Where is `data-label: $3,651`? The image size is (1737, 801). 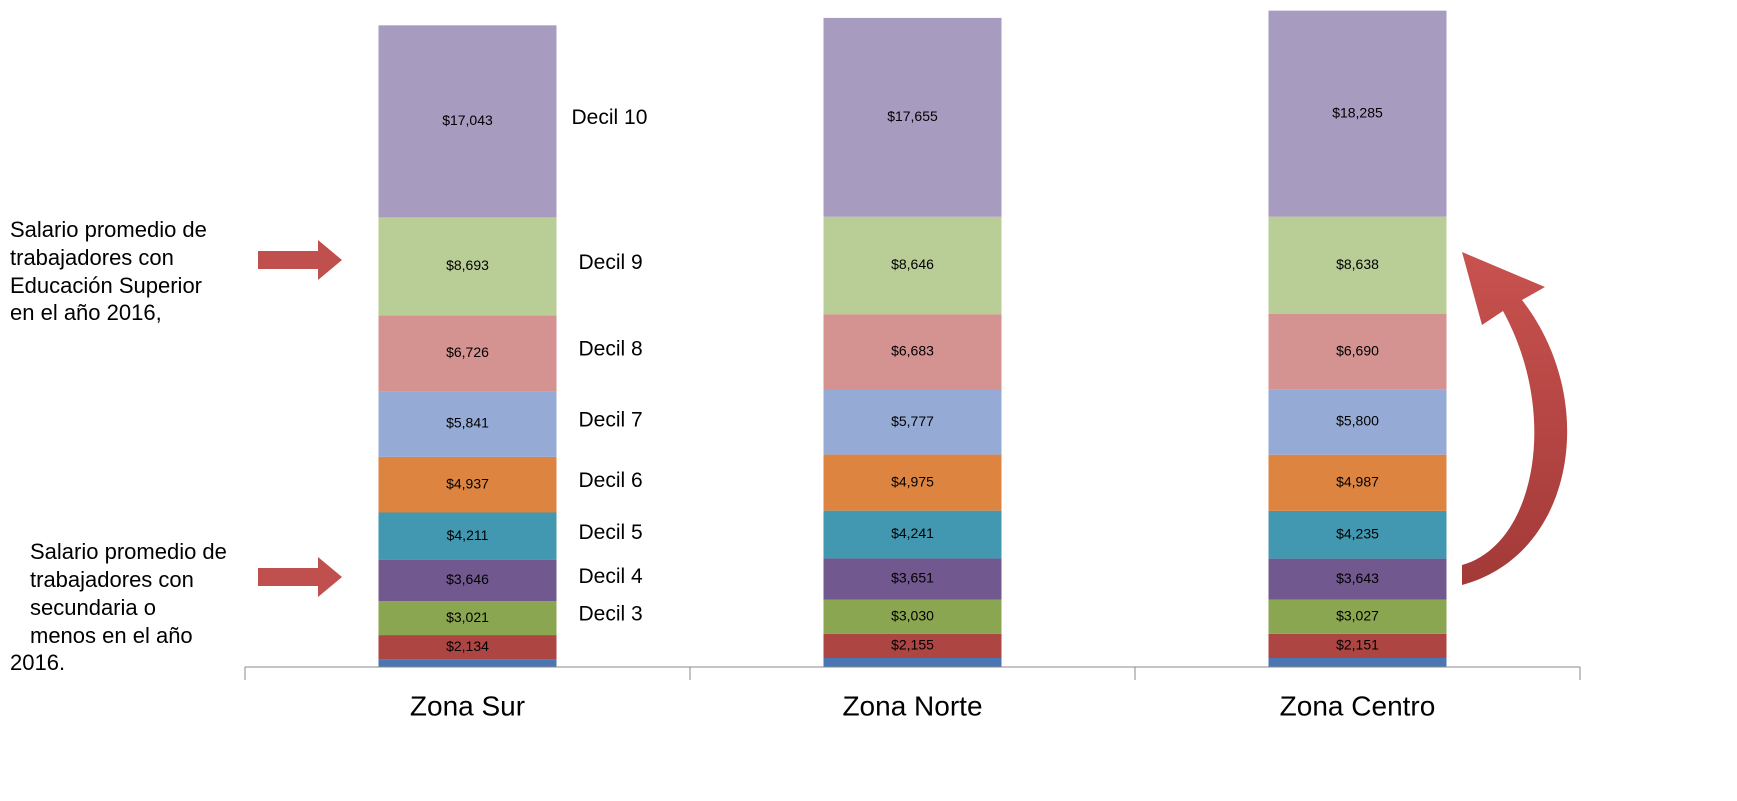 data-label: $3,651 is located at coordinates (912, 578).